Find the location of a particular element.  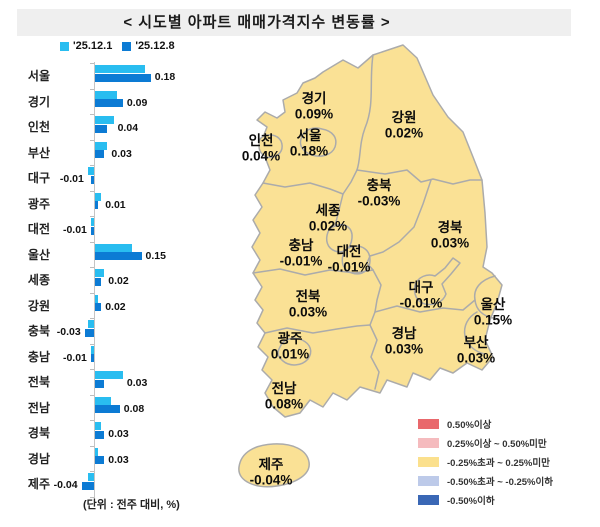

category-label: 서울 is located at coordinates (38, 76).